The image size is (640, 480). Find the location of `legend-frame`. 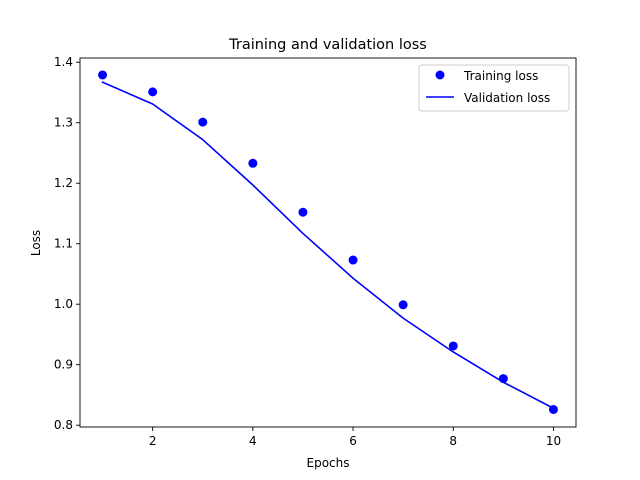

legend-frame is located at coordinates (494, 88).